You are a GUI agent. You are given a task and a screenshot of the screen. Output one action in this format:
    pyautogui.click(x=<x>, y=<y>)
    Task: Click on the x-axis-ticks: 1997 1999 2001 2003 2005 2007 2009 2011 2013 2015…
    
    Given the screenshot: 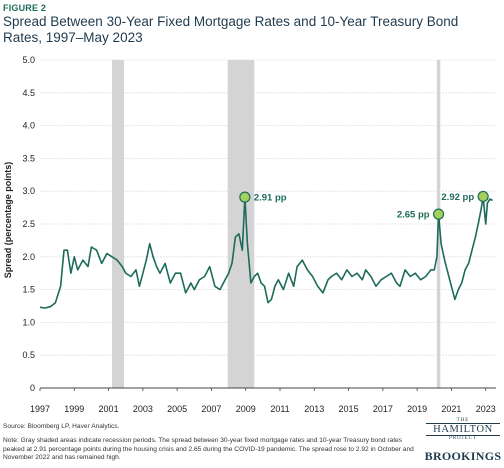 What is the action you would take?
    pyautogui.click(x=263, y=401)
    